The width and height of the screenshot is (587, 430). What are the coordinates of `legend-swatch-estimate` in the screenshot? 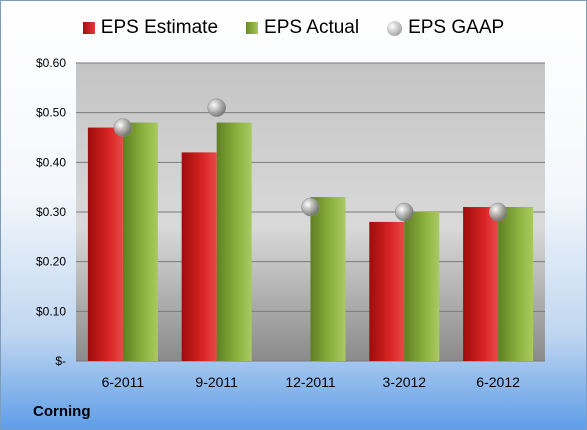 It's located at (88, 28).